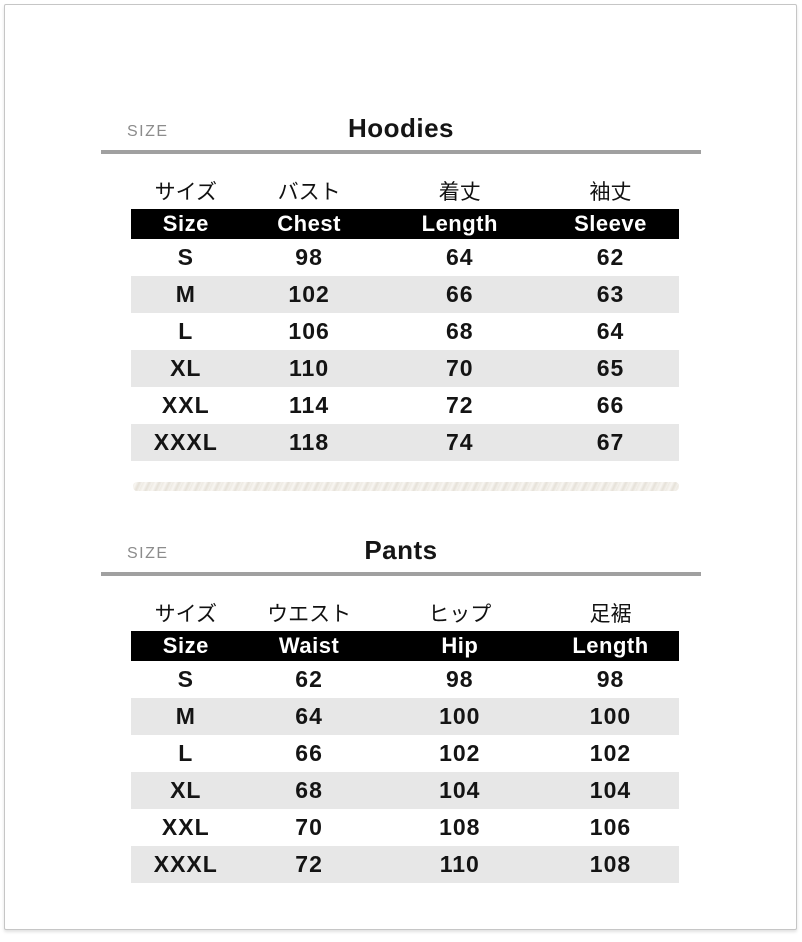 The height and width of the screenshot is (942, 802). What do you see at coordinates (610, 224) in the screenshot?
I see `column-header-en: Sleeve` at bounding box center [610, 224].